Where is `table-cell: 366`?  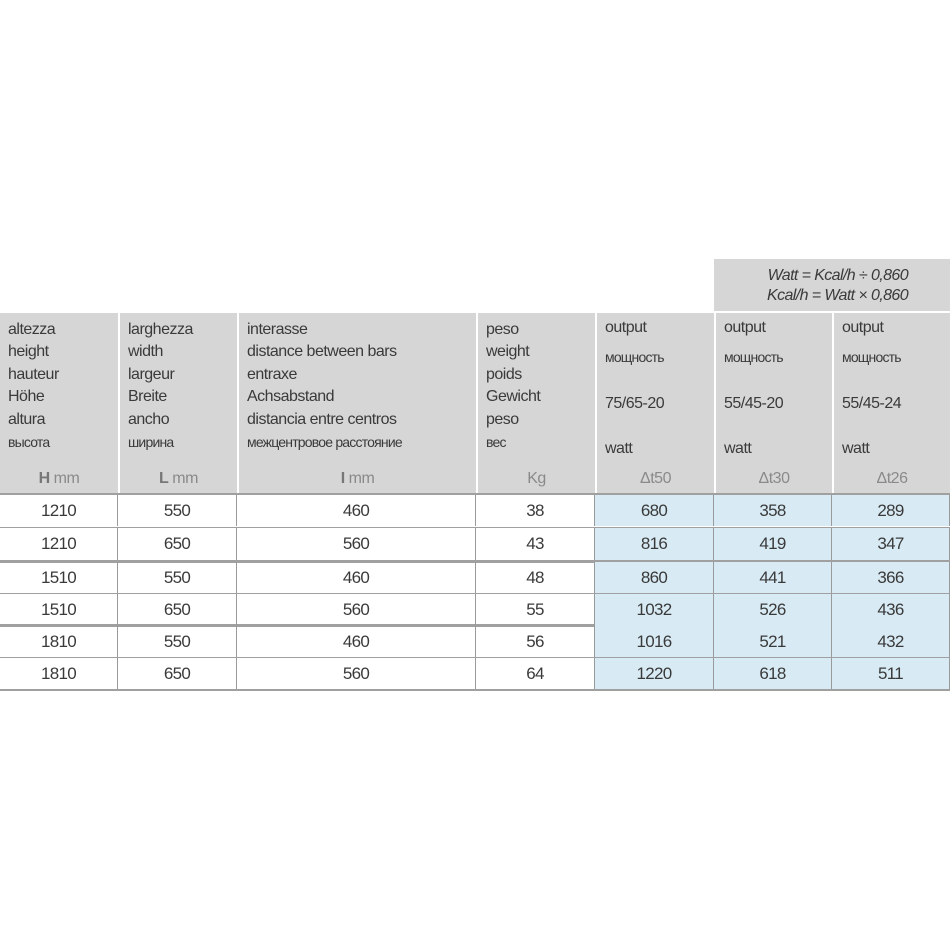
table-cell: 366 is located at coordinates (891, 577).